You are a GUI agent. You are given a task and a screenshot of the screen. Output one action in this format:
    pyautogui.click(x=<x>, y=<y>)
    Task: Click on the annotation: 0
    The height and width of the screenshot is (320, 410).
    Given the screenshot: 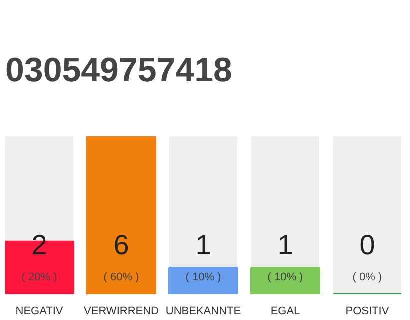 What is the action you would take?
    pyautogui.click(x=368, y=245)
    